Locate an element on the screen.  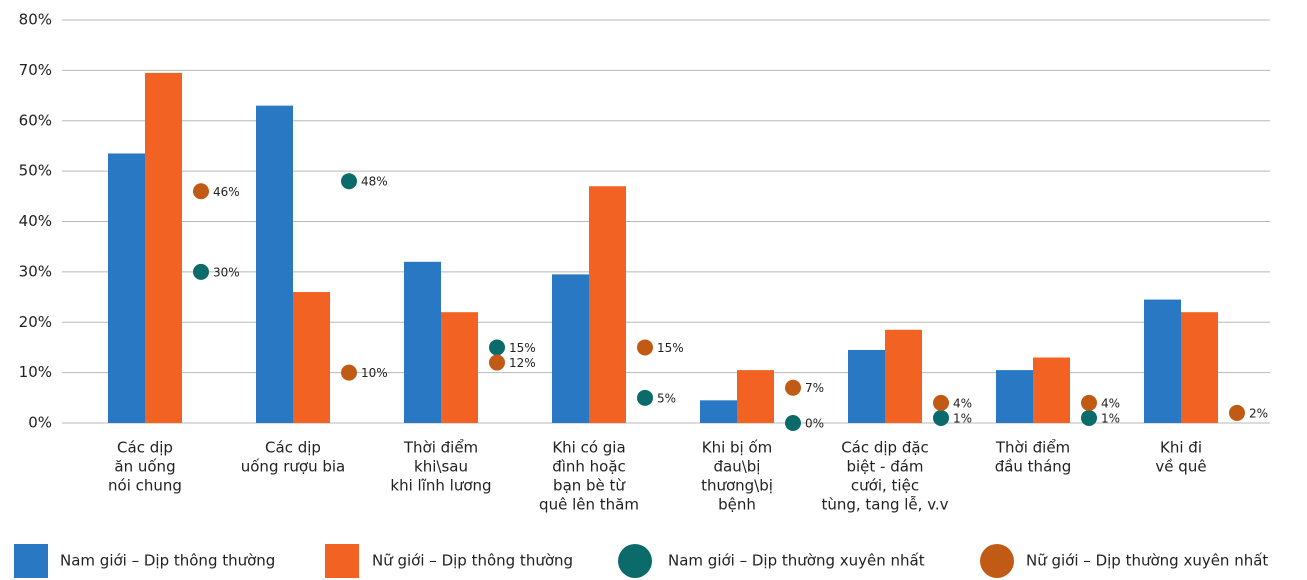
x-tick-label: đình hoặc is located at coordinates (589, 467).